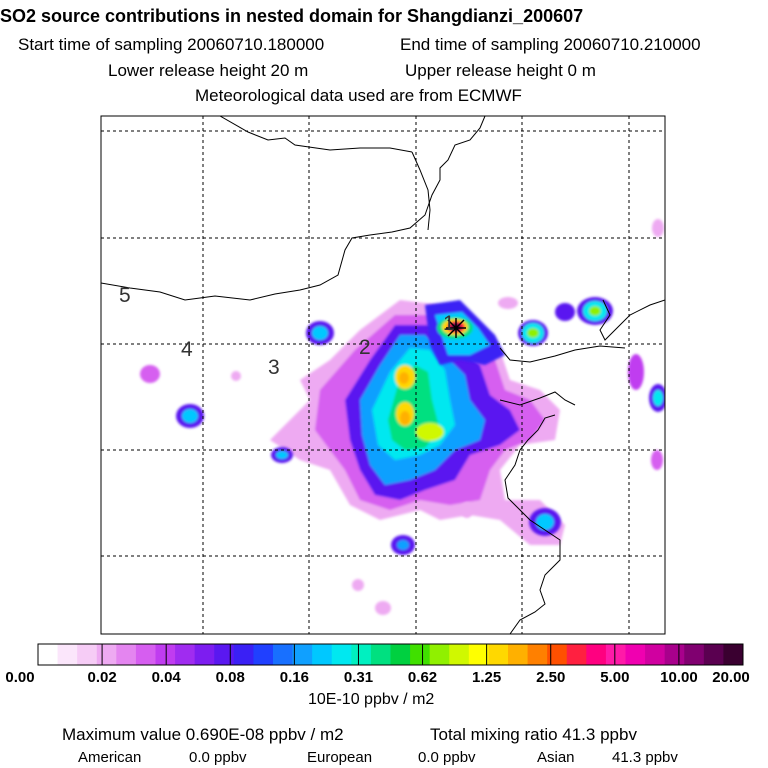  What do you see at coordinates (551, 677) in the screenshot?
I see `colorbar-tick-label: 2.50` at bounding box center [551, 677].